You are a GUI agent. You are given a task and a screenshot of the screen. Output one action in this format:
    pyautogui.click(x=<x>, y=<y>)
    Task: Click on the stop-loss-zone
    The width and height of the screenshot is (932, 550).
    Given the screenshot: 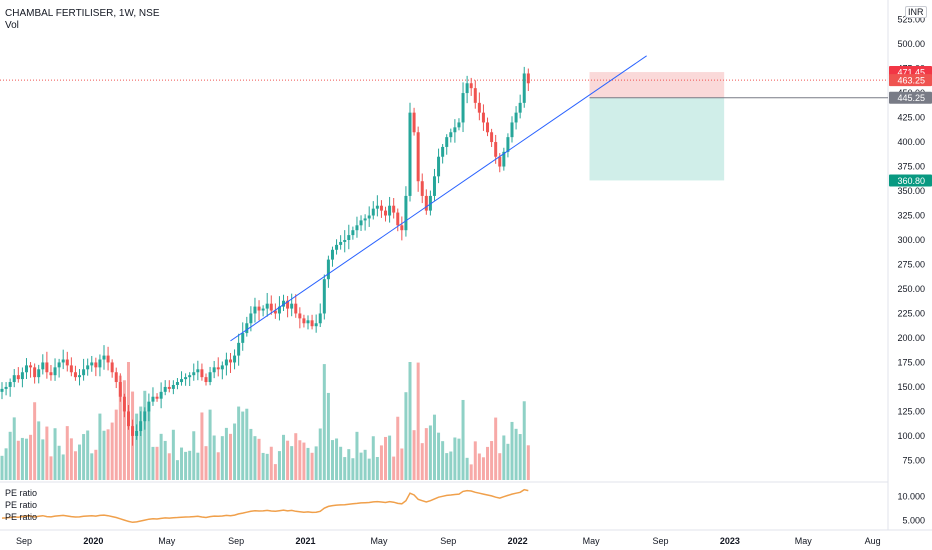 What is the action you would take?
    pyautogui.click(x=657, y=85)
    